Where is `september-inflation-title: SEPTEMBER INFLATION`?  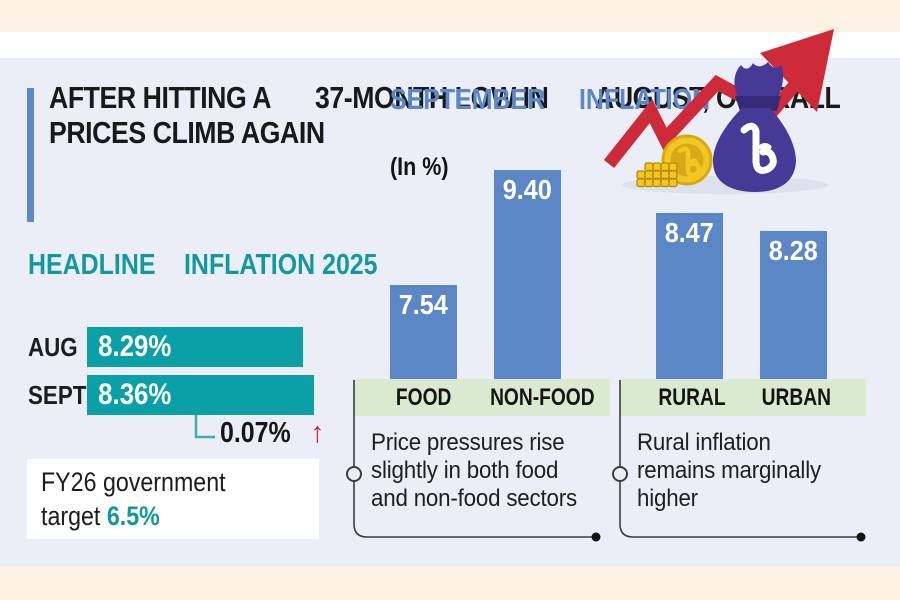
september-inflation-title: SEPTEMBER INFLATION is located at coordinates (550, 100).